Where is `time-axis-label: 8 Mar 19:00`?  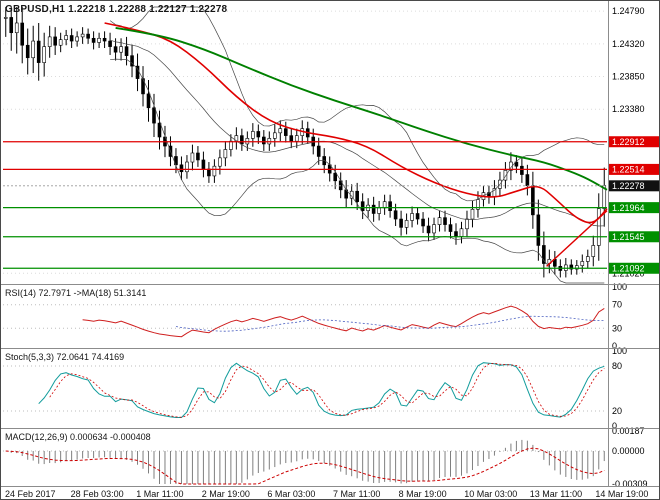
time-axis-label: 8 Mar 19:00 is located at coordinates (423, 494).